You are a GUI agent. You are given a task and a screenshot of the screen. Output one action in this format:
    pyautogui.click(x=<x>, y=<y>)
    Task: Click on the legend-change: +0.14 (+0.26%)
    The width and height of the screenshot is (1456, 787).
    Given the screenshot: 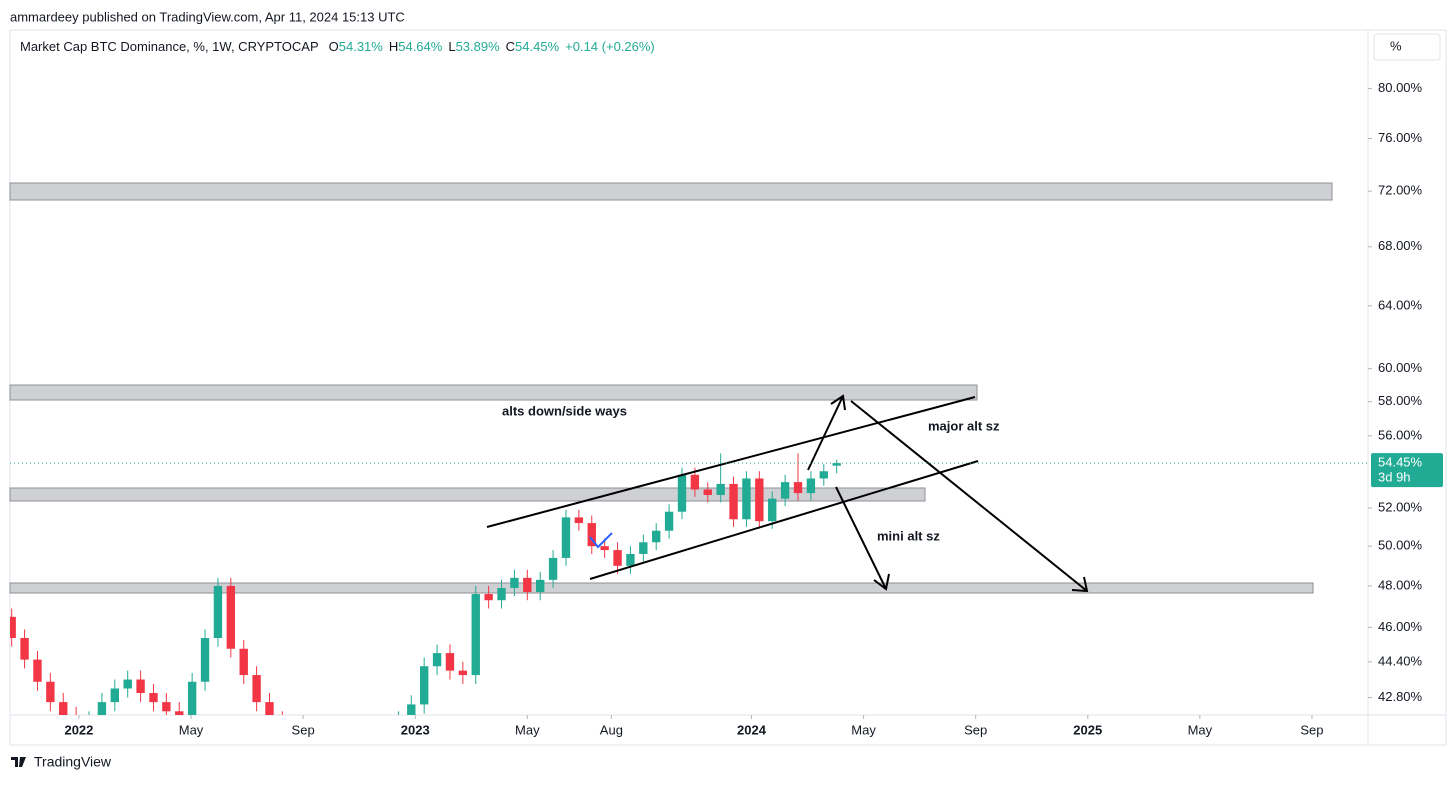 What is the action you would take?
    pyautogui.click(x=610, y=46)
    